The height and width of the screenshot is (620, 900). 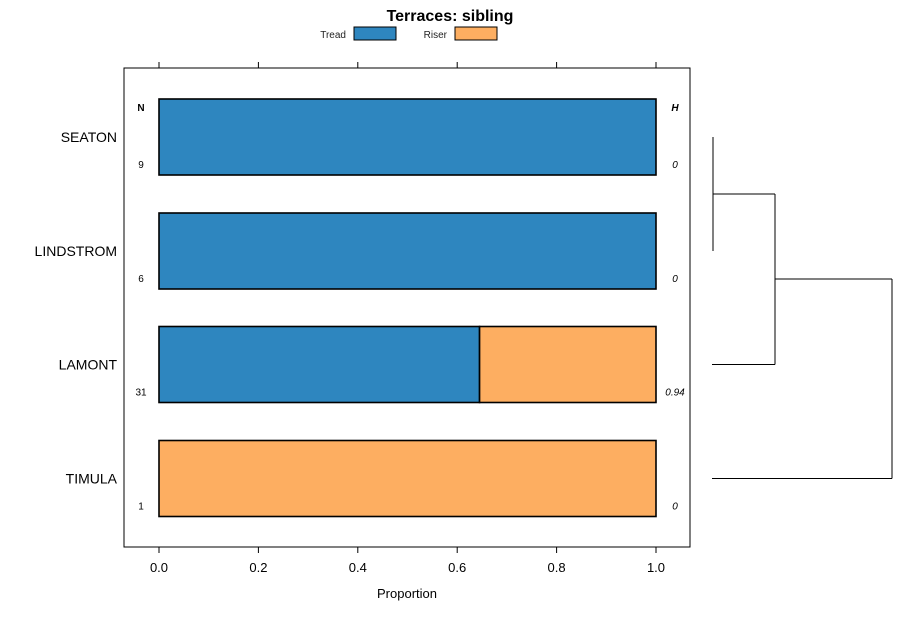 What do you see at coordinates (333, 35) in the screenshot?
I see `legend-label-tread: Tread` at bounding box center [333, 35].